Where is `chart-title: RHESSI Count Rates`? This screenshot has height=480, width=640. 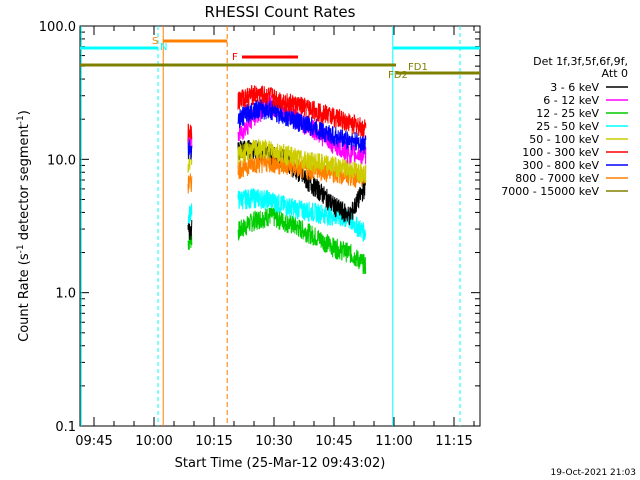
chart-title: RHESSI Count Rates is located at coordinates (280, 12).